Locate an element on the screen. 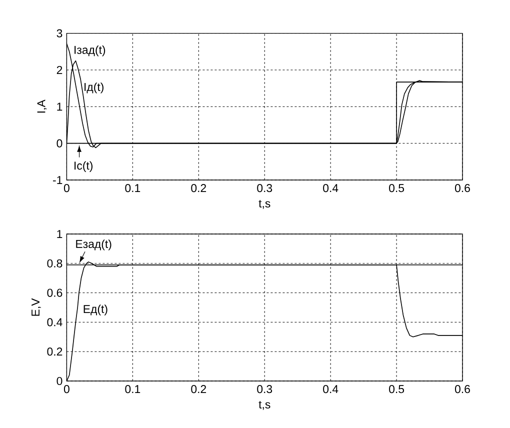  y-tick-label: -1 is located at coordinates (57, 180).